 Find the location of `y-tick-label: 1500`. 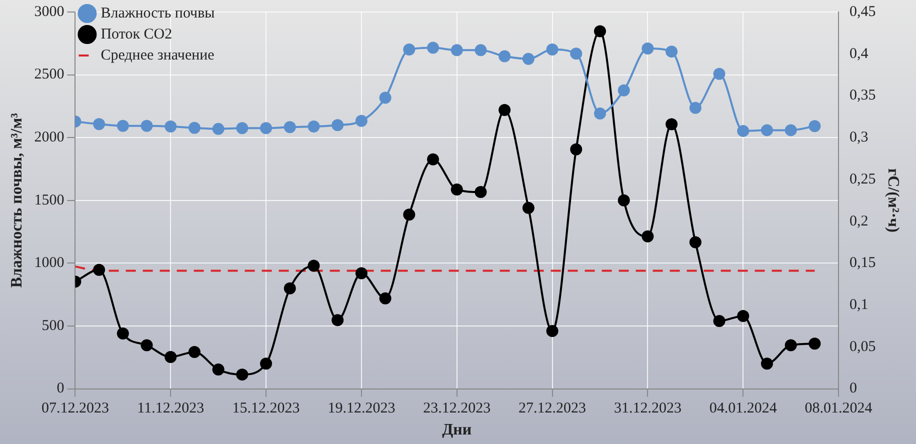

y-tick-label: 1500 is located at coordinates (49, 200).